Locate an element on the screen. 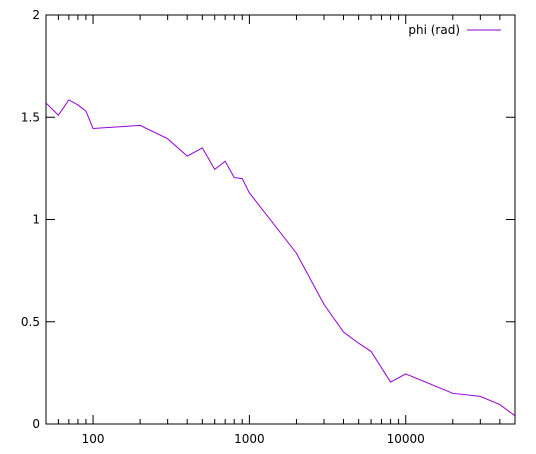 This screenshot has width=536, height=454. x-tick-label: 1000 is located at coordinates (249, 439).